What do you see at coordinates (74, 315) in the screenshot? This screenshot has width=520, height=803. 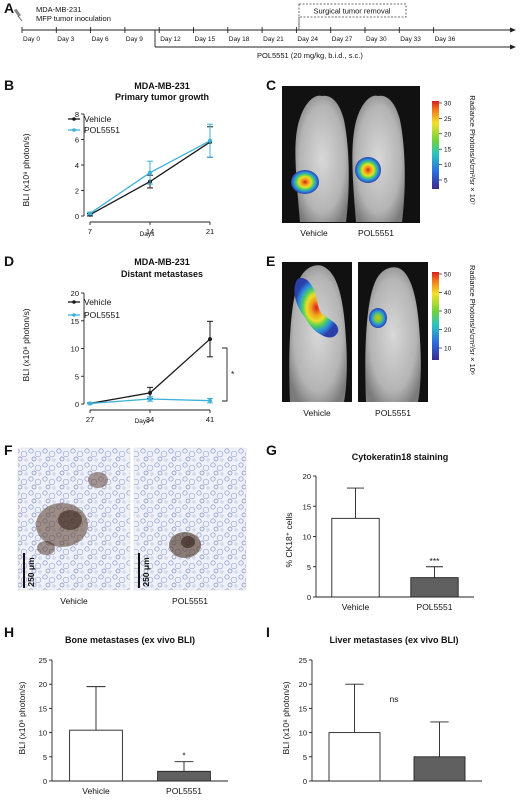 I see `legend-d-pol-marker` at bounding box center [74, 315].